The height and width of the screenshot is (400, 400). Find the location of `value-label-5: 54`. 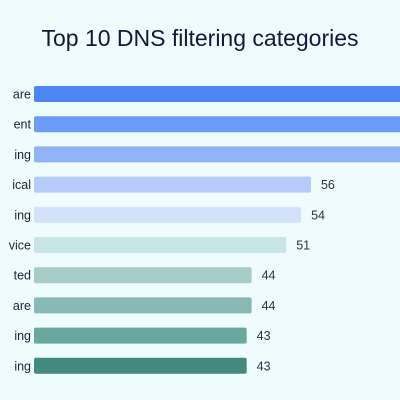

value-label-5: 54 is located at coordinates (318, 215).